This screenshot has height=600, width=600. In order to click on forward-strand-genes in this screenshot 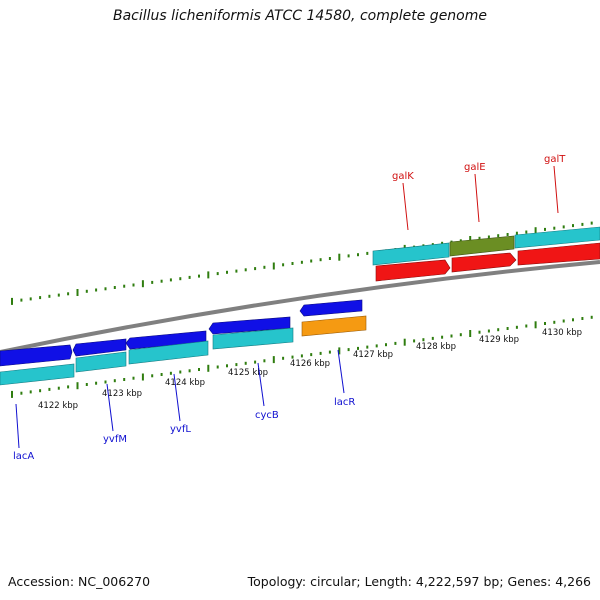, I will do `click(486, 254)`.